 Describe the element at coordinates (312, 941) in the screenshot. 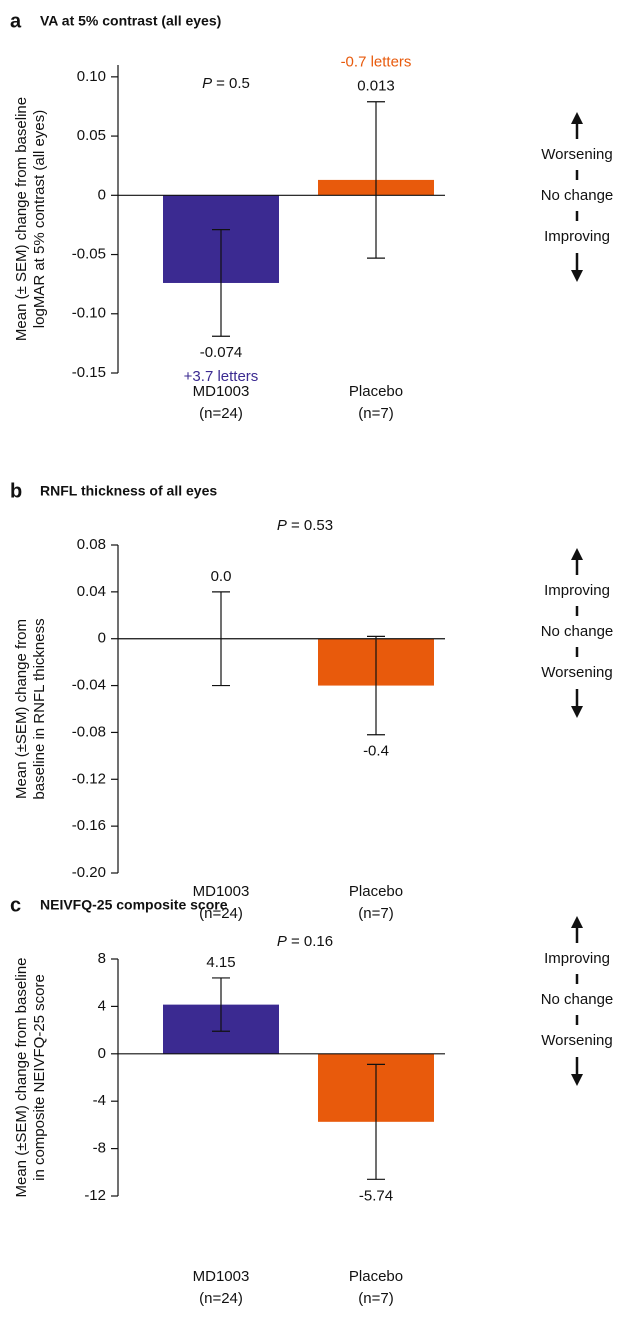

I see `p-text: = 0.16` at that location.